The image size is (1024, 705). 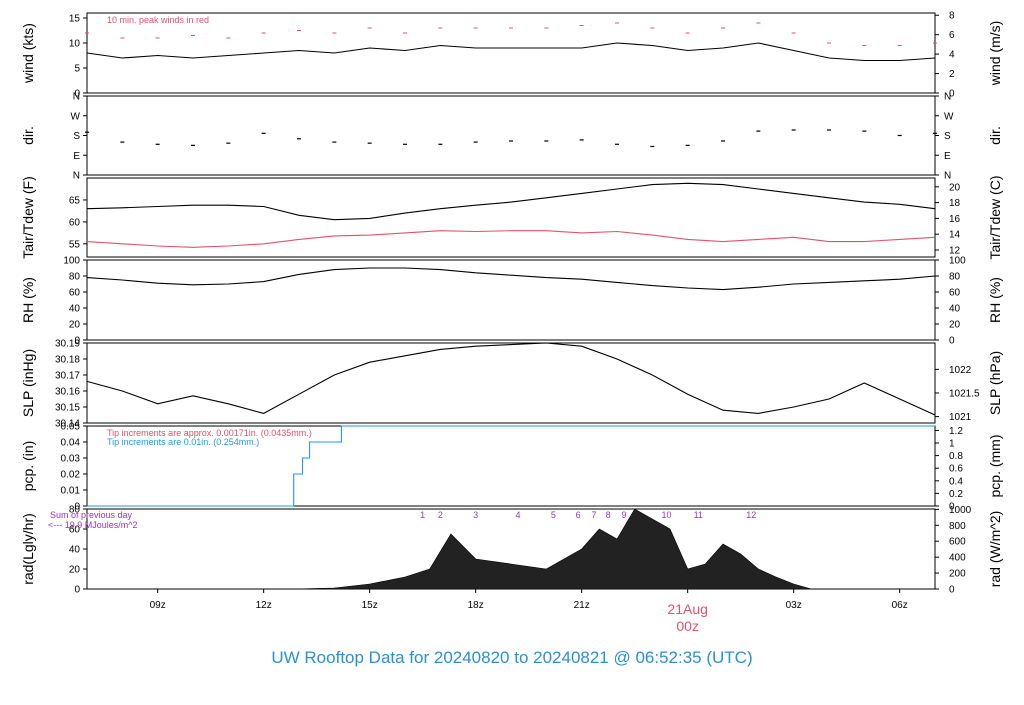 I want to click on annotation: <--- 19.9 MJoules/m^2, so click(x=93, y=525).